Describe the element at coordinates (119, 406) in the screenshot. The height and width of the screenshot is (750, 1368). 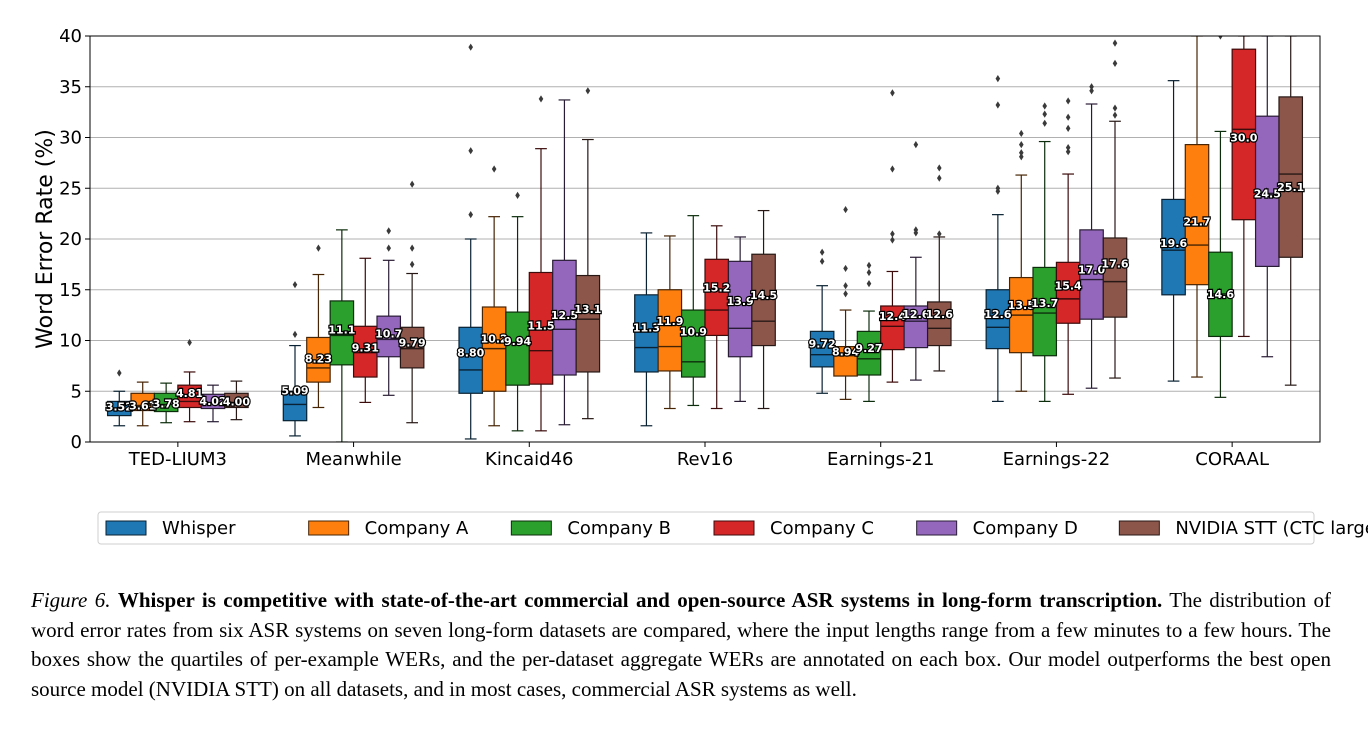
I see `aggregate-wer-label: 3.52` at that location.